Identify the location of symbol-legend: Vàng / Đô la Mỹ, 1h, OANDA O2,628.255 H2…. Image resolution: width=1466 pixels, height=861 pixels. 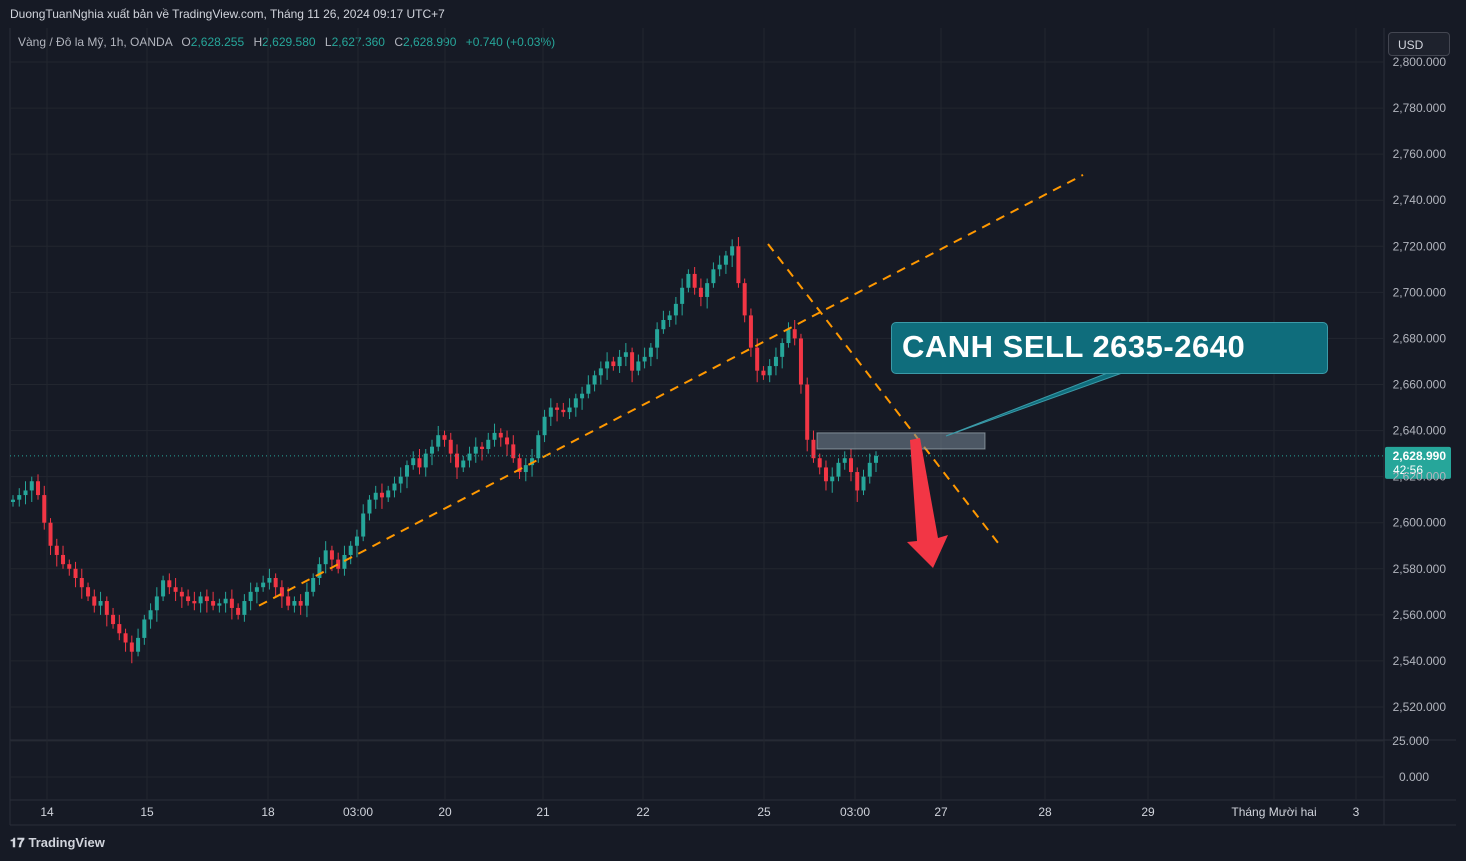
(286, 42).